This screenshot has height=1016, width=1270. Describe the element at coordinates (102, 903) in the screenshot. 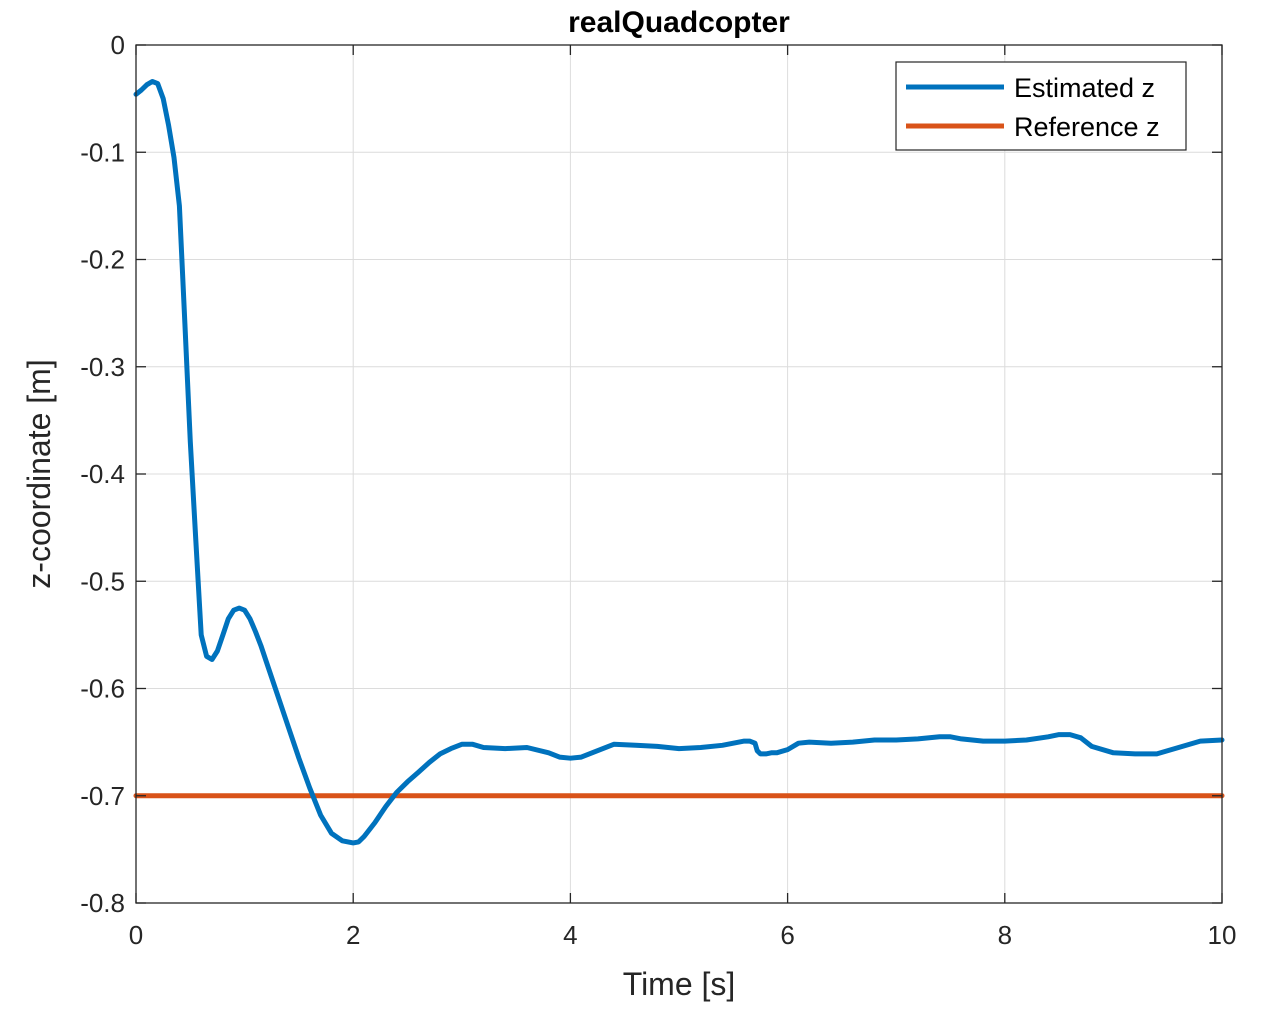

I see `y-tick-label: -0.8` at that location.